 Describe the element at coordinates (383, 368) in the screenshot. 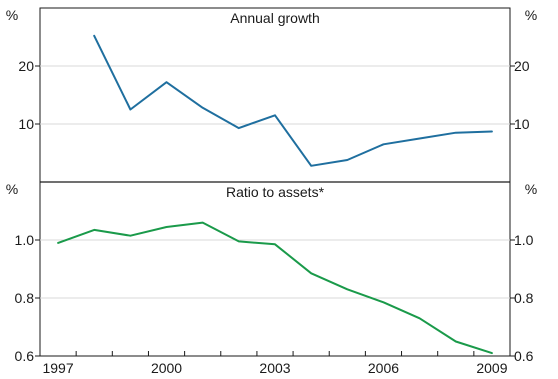

I see `x-tick-label: 2006` at that location.